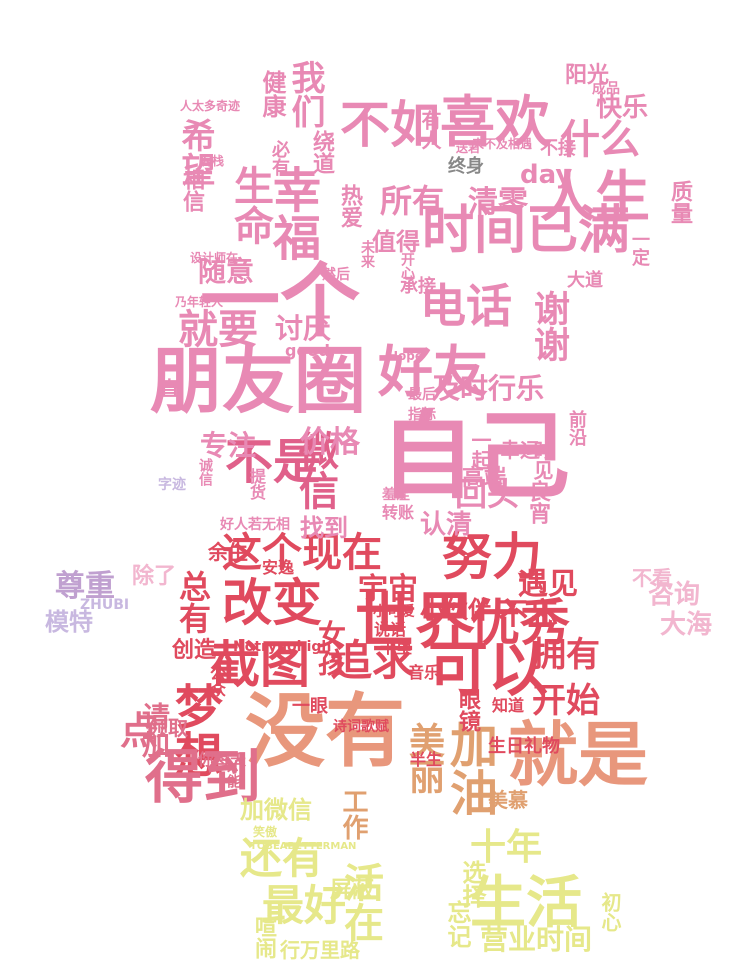 The image size is (754, 976). Describe the element at coordinates (168, 378) in the screenshot. I see `cloud-word: 一直` at that location.